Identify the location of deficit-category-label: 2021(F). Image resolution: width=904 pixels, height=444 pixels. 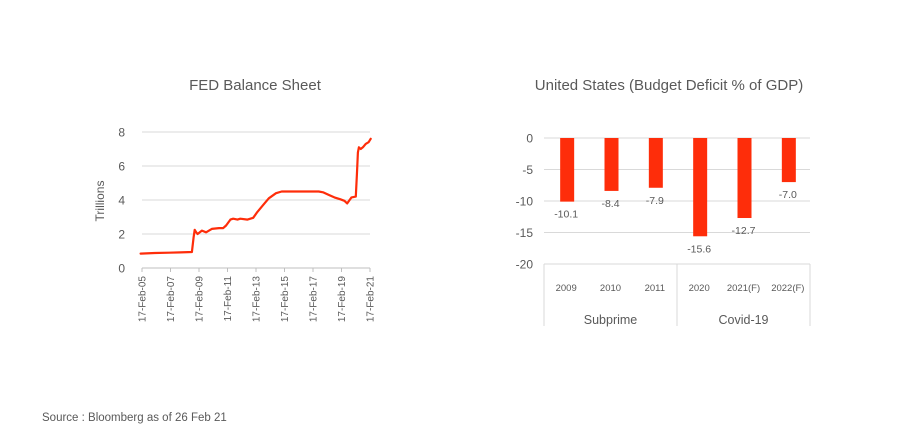
(743, 288).